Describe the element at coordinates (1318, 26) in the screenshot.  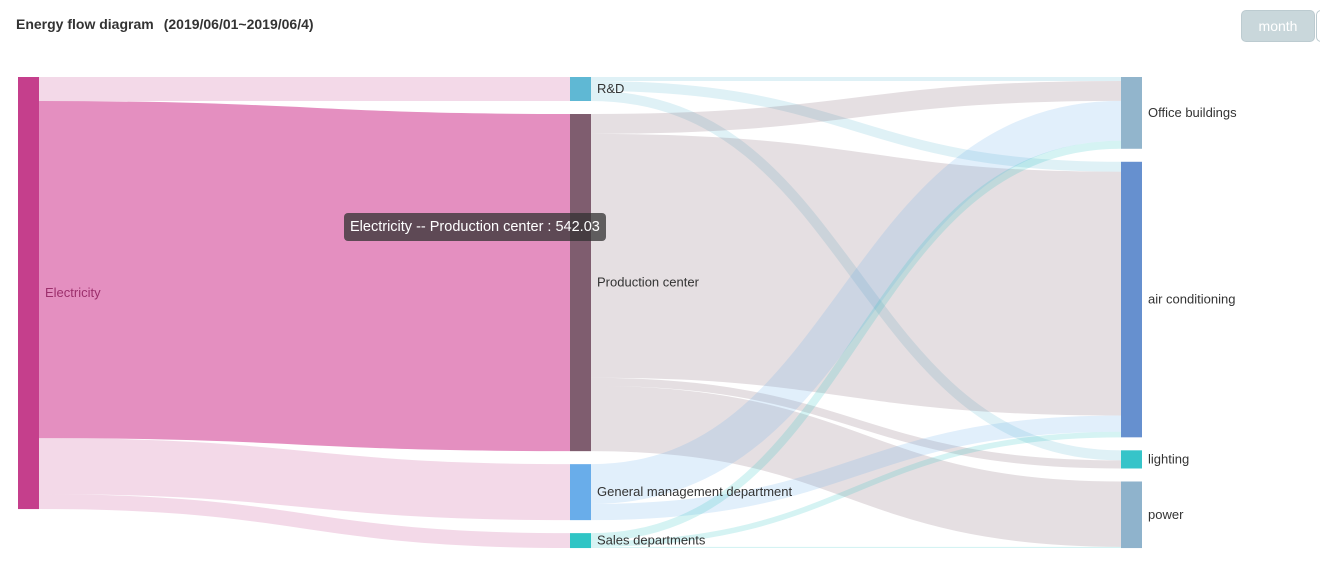
I see `next-button` at that location.